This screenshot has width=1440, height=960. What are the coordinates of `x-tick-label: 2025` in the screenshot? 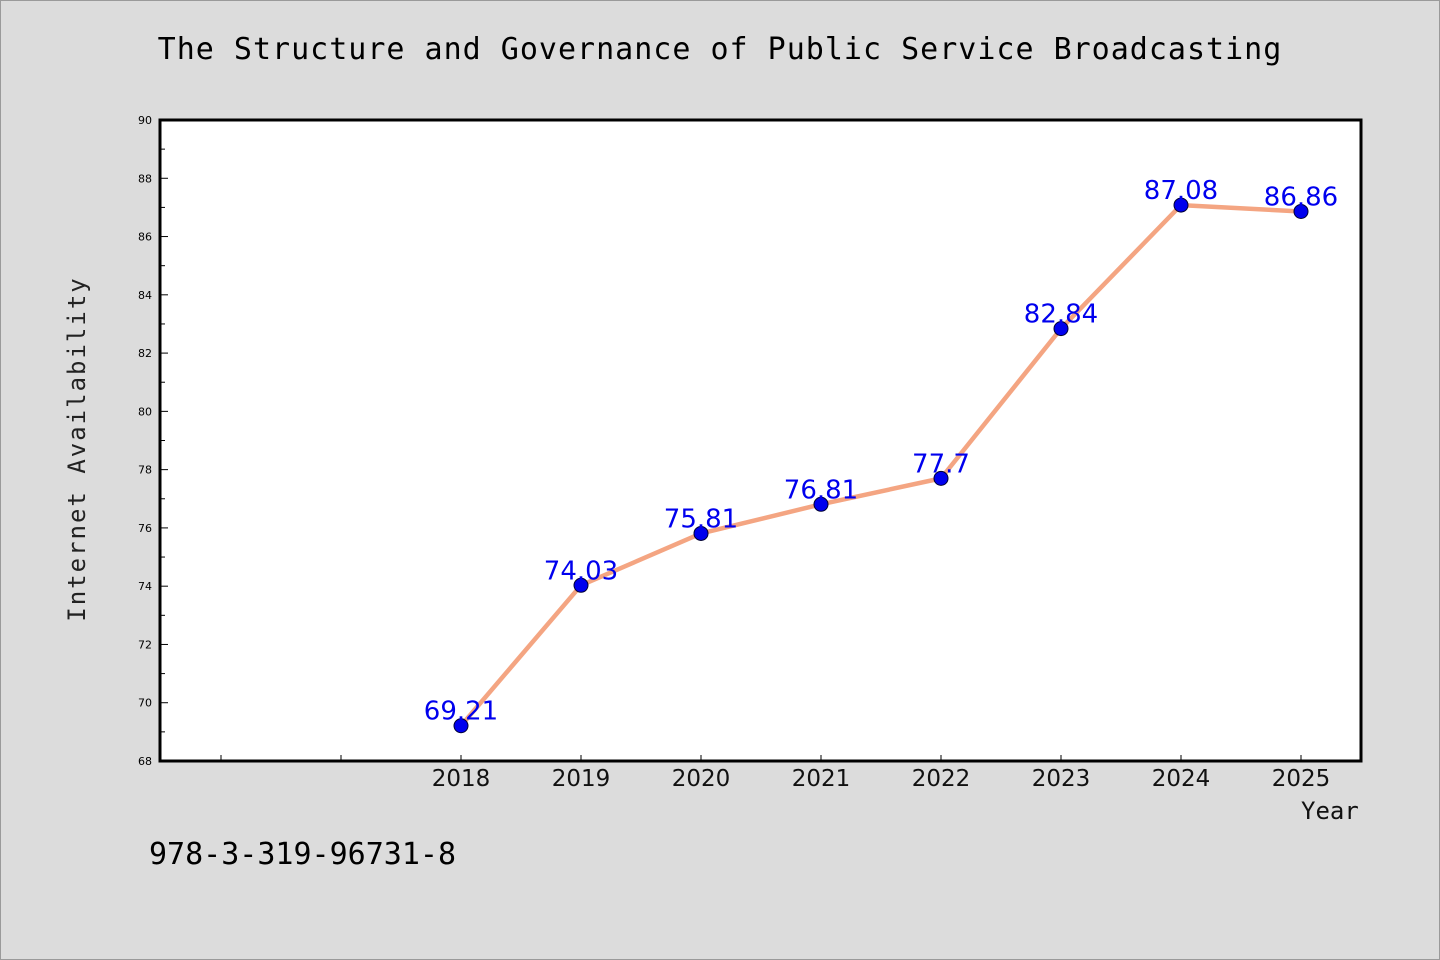 It's located at (1301, 779).